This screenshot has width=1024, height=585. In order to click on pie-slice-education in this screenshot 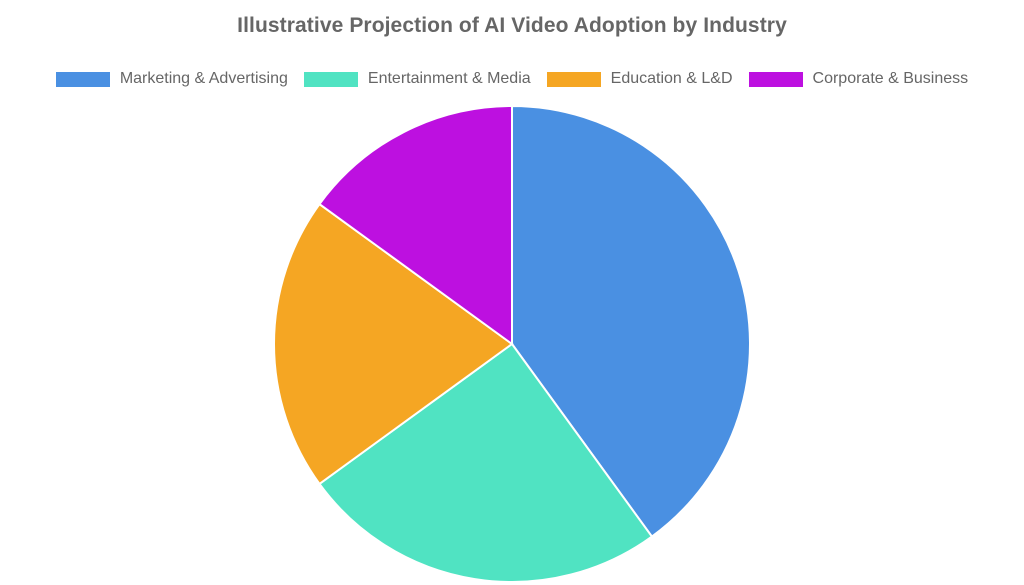, I will do `click(393, 344)`.